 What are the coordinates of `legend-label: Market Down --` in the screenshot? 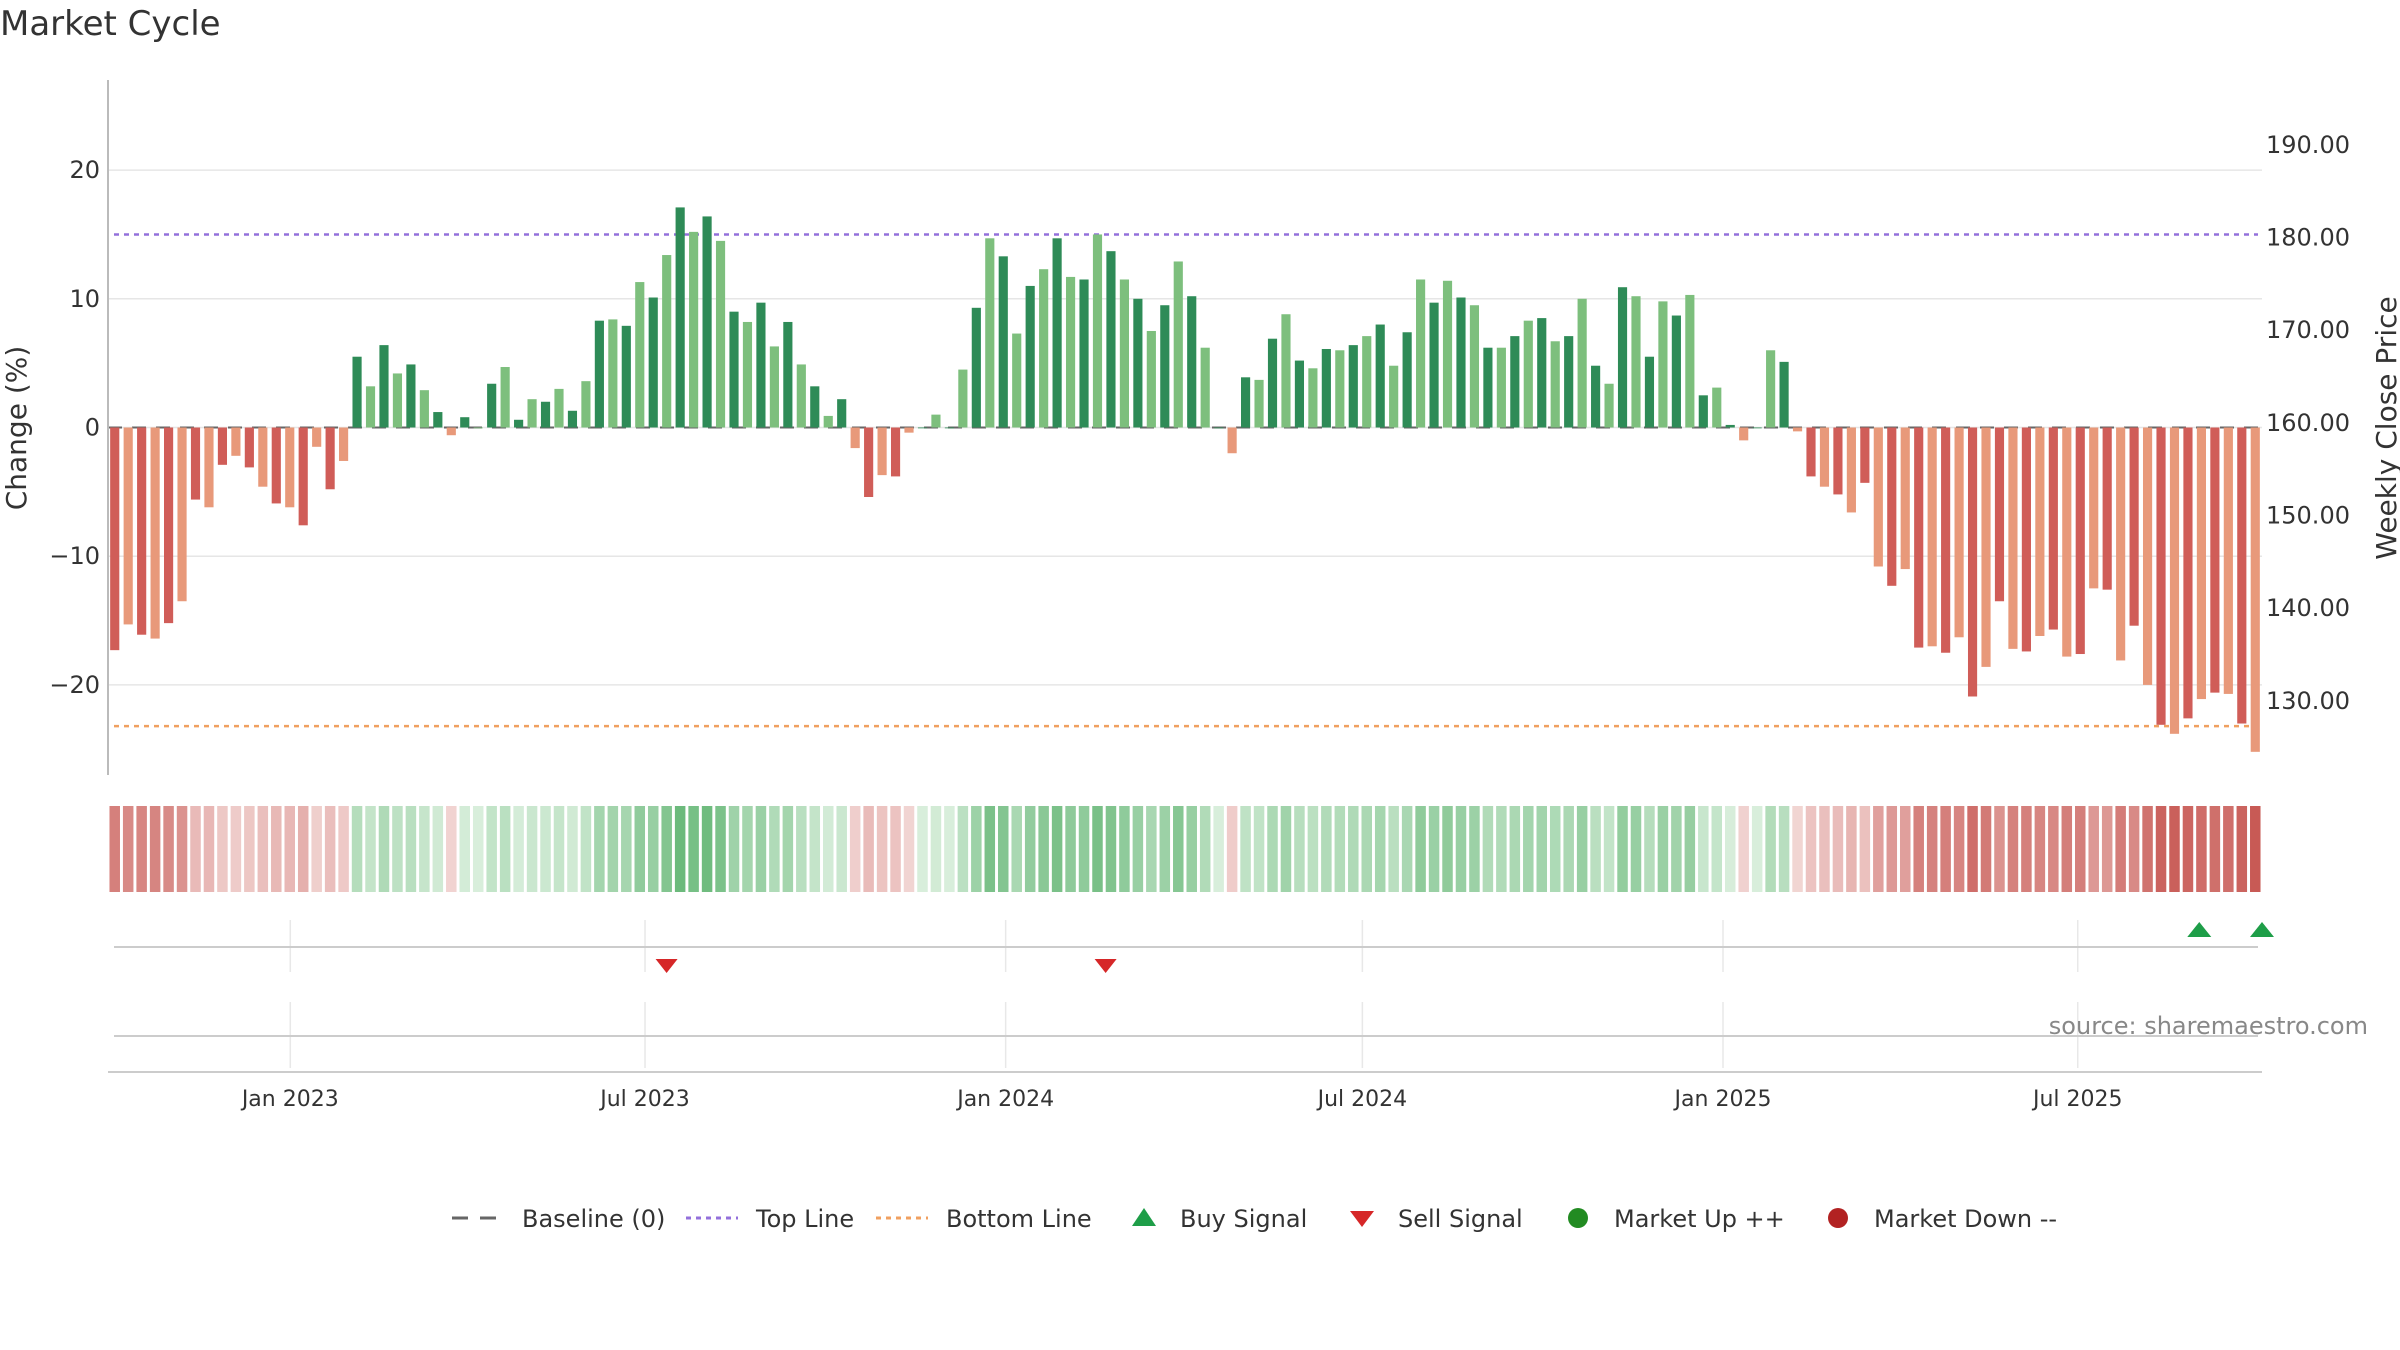 It's located at (1965, 1219).